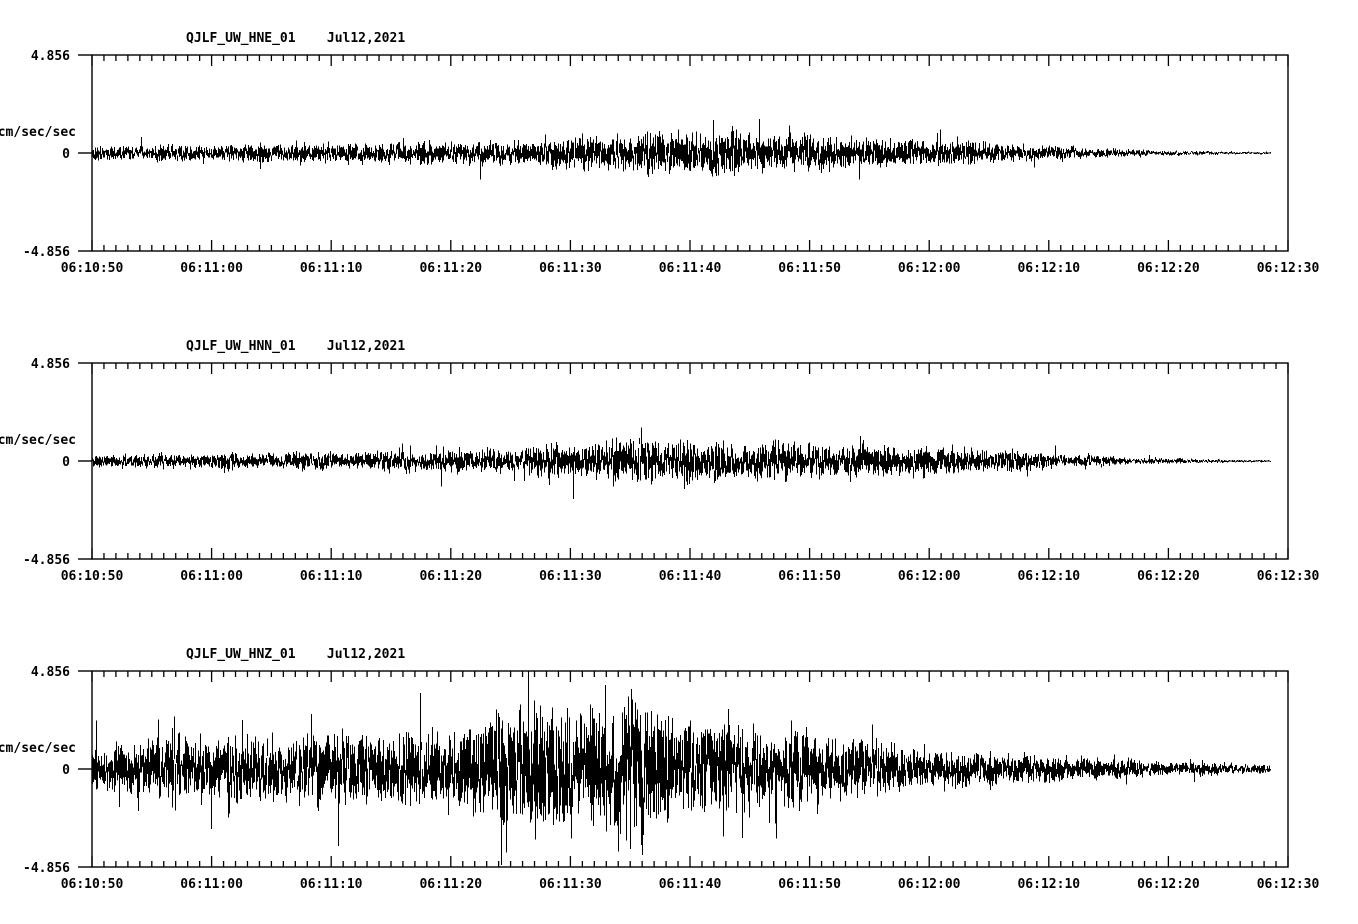  I want to click on panel-title-hne: QJLF_UW_HNE_01 Jul12,2021, so click(296, 38).